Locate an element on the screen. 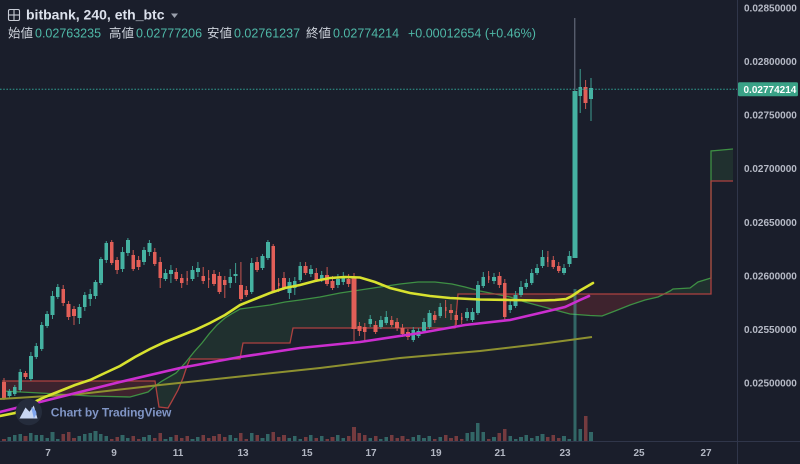  svg-text: 19 is located at coordinates (436, 453).